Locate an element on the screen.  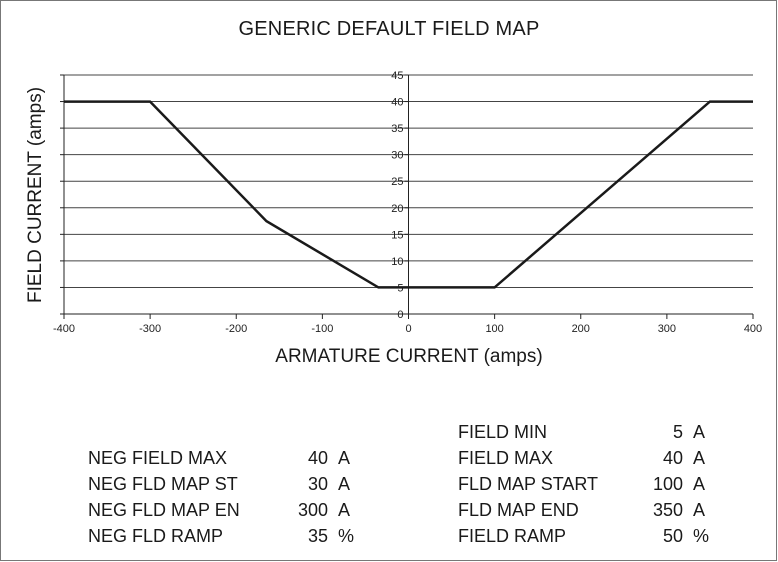
parameter-row: NEG FLD MAP ST 30 A is located at coordinates (228, 487).